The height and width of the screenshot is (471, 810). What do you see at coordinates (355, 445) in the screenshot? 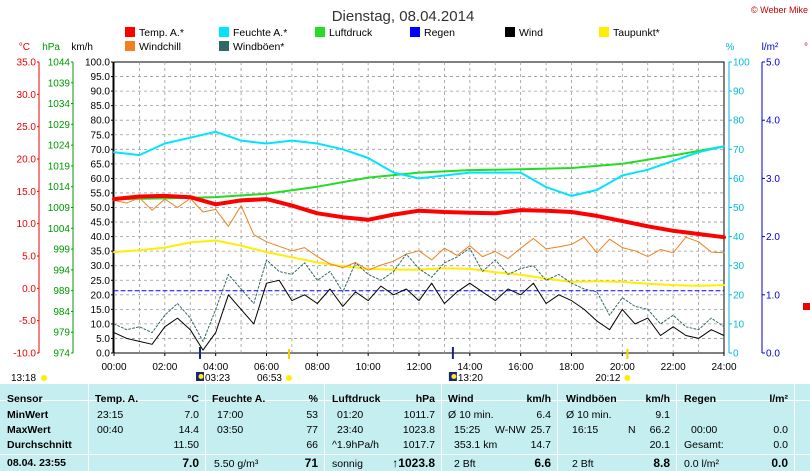
I see `pressure-trend: ^1.9hPa/h` at bounding box center [355, 445].